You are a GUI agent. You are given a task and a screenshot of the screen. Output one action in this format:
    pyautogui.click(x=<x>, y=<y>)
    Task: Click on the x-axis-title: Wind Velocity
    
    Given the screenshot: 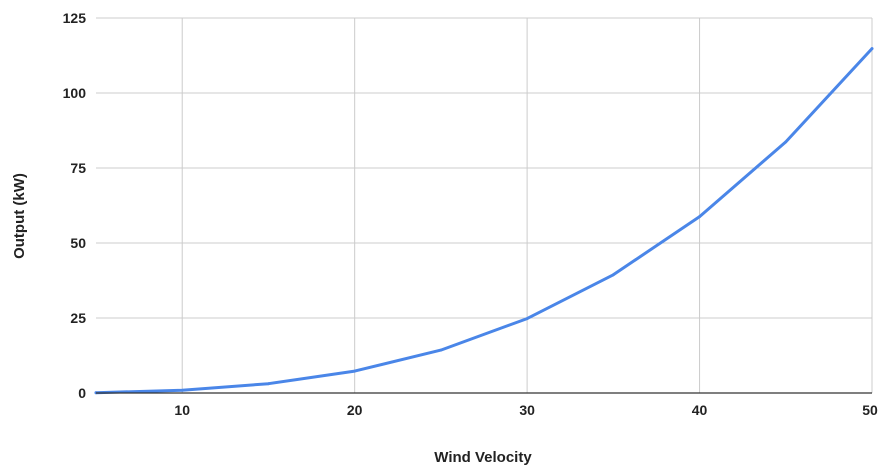 What is the action you would take?
    pyautogui.click(x=483, y=457)
    